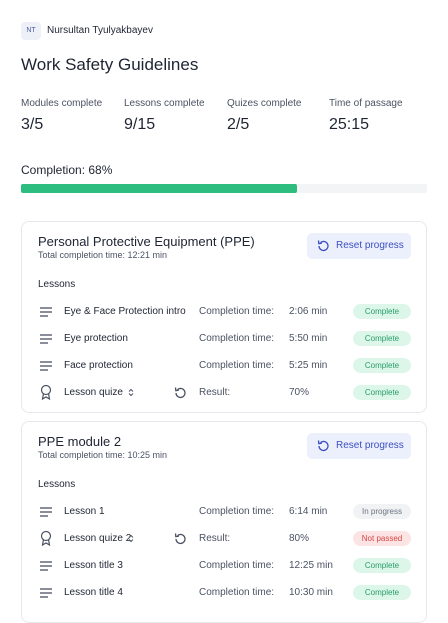 The image size is (448, 623). What do you see at coordinates (98, 365) in the screenshot?
I see `lesson-name: Face protection` at bounding box center [98, 365].